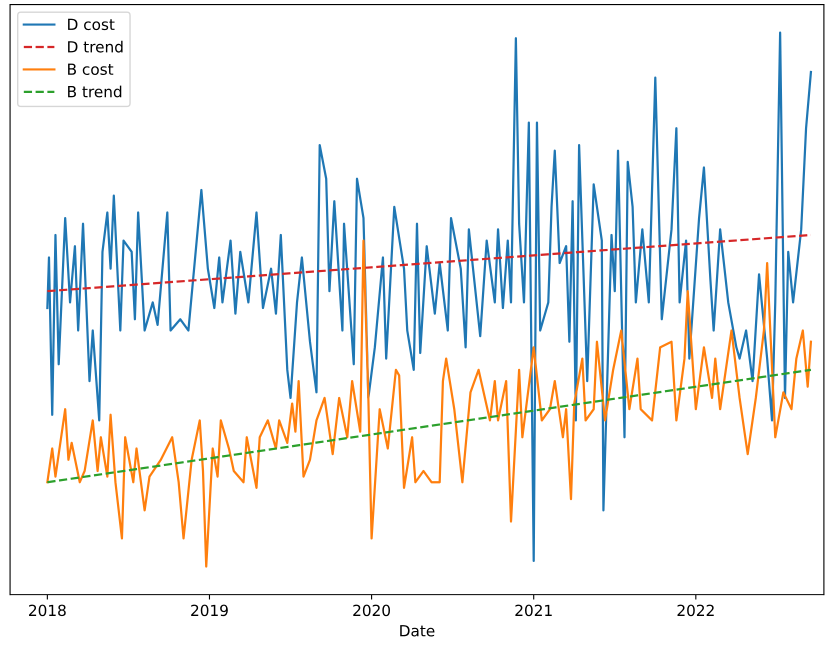 Image resolution: width=839 pixels, height=652 pixels. Describe the element at coordinates (417, 631) in the screenshot. I see `x-axis-title: Date` at that location.